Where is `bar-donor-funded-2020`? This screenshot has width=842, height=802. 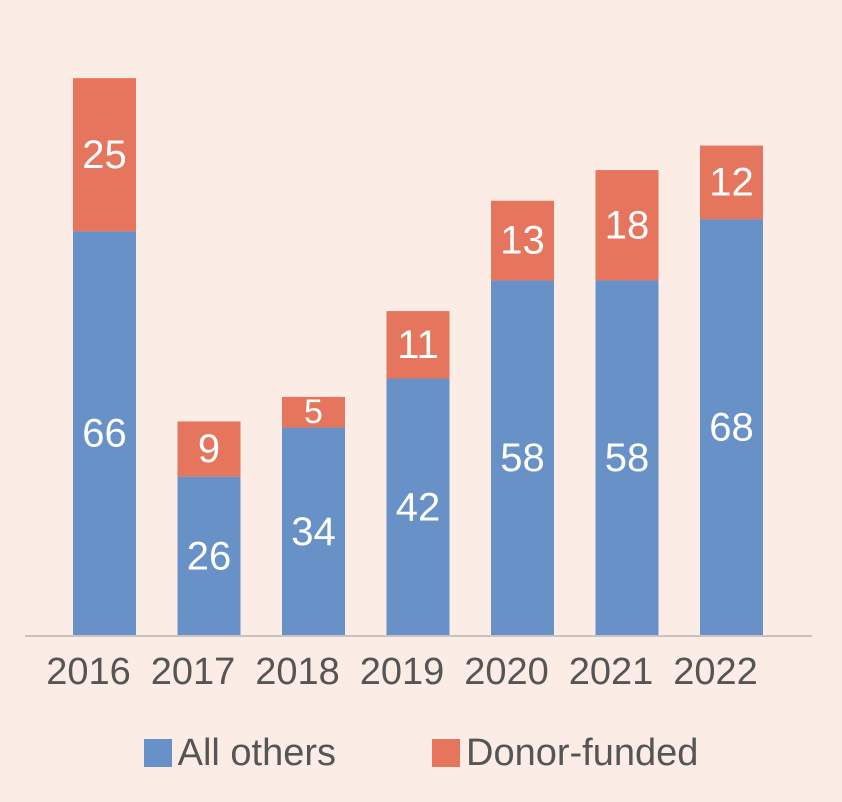 bar-donor-funded-2020 is located at coordinates (522, 240).